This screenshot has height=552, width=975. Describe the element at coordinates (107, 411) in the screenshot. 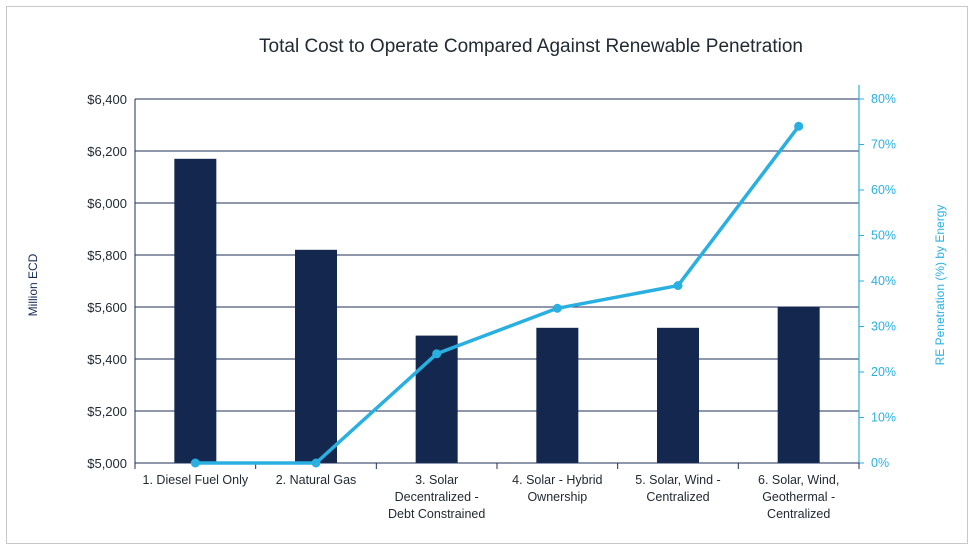

I see `y-tick-label: $5,200` at that location.